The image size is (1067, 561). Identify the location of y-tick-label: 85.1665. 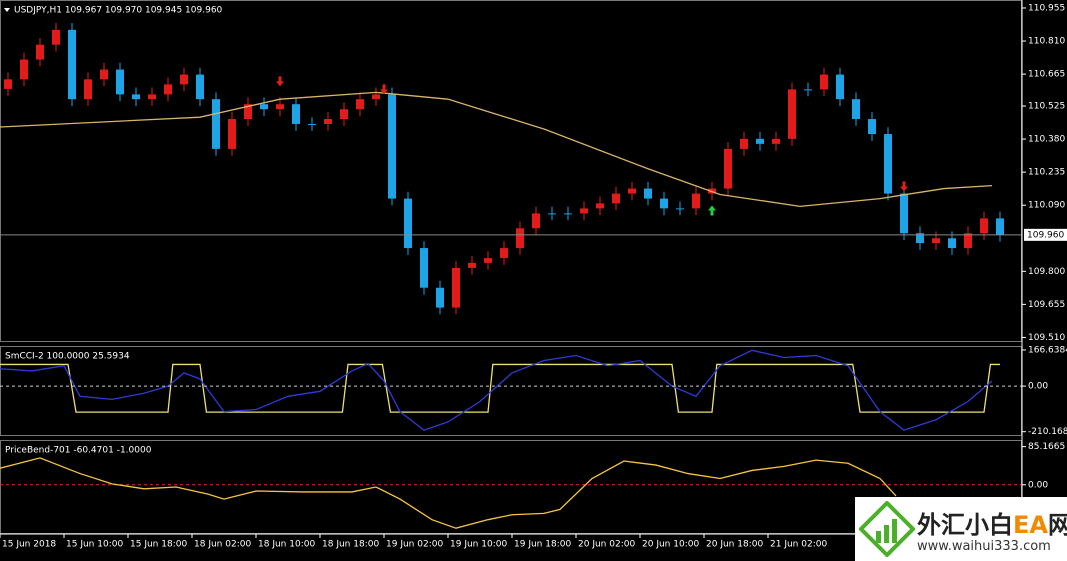
(1046, 447).